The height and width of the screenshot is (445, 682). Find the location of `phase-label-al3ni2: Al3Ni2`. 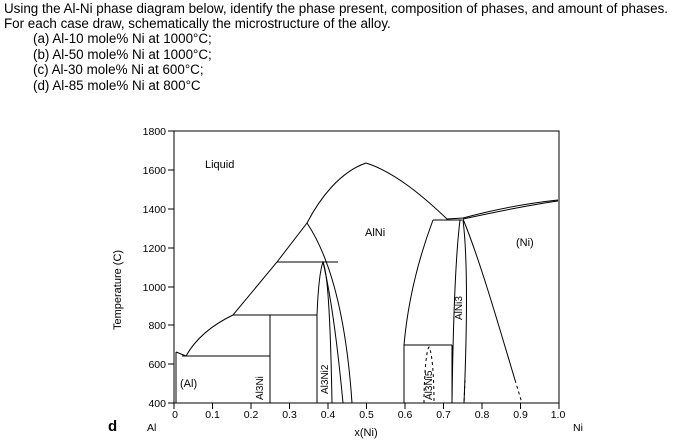

phase-label-al3ni2: Al3Ni2 is located at coordinates (325, 379).